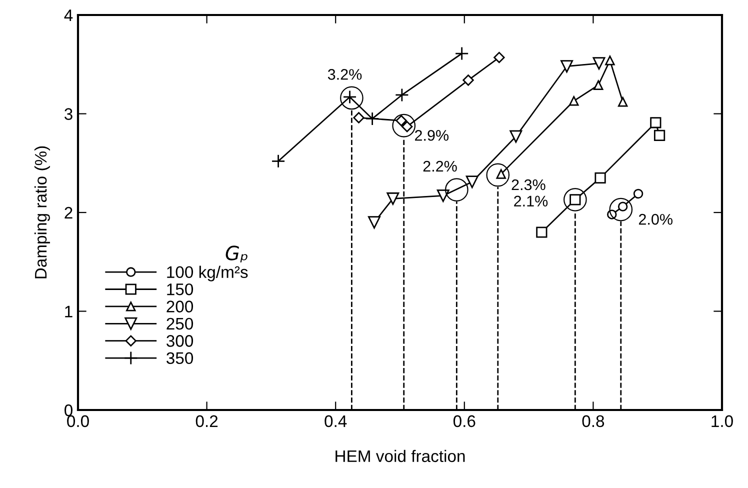 This screenshot has height=488, width=748. Describe the element at coordinates (432, 135) in the screenshot. I see `annotation: 2.9%` at that location.